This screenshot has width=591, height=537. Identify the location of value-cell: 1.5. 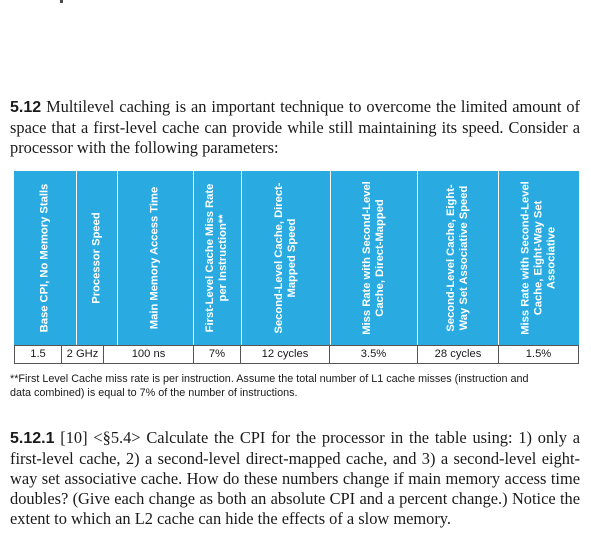
(38, 354).